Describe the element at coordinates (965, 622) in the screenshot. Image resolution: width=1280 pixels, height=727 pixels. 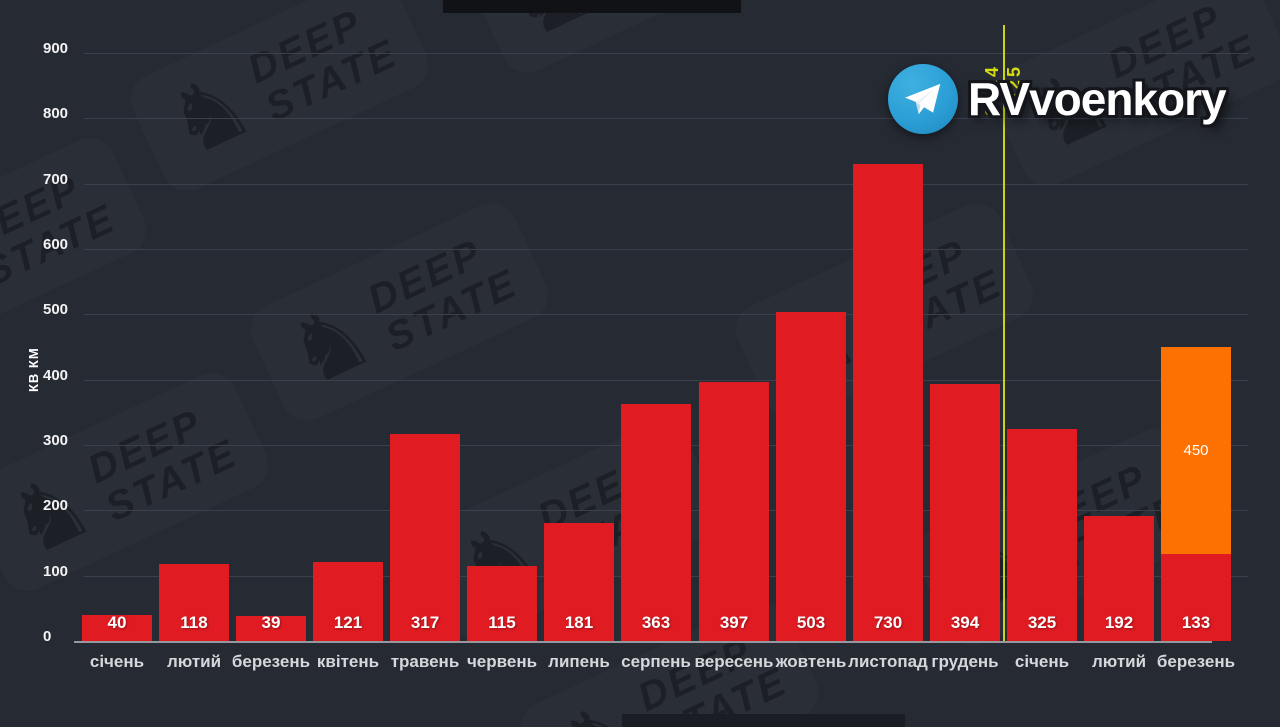
I see `bar-value-label: 394` at that location.